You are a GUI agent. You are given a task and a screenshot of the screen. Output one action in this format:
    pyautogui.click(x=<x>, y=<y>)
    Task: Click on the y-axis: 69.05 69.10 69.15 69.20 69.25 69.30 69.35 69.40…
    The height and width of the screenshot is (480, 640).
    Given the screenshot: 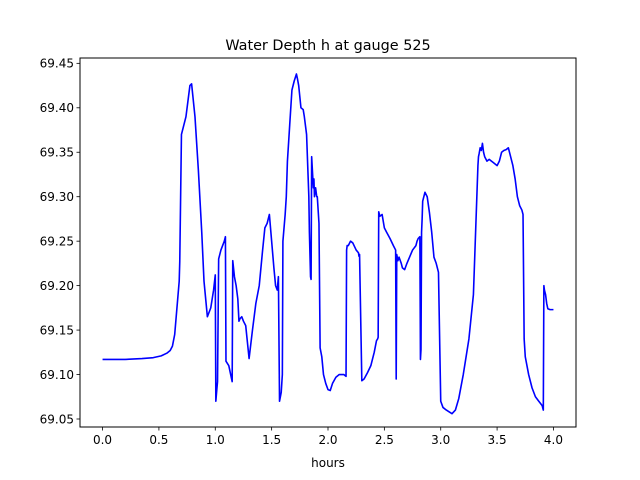 What is the action you would take?
    pyautogui.click(x=60, y=241)
    